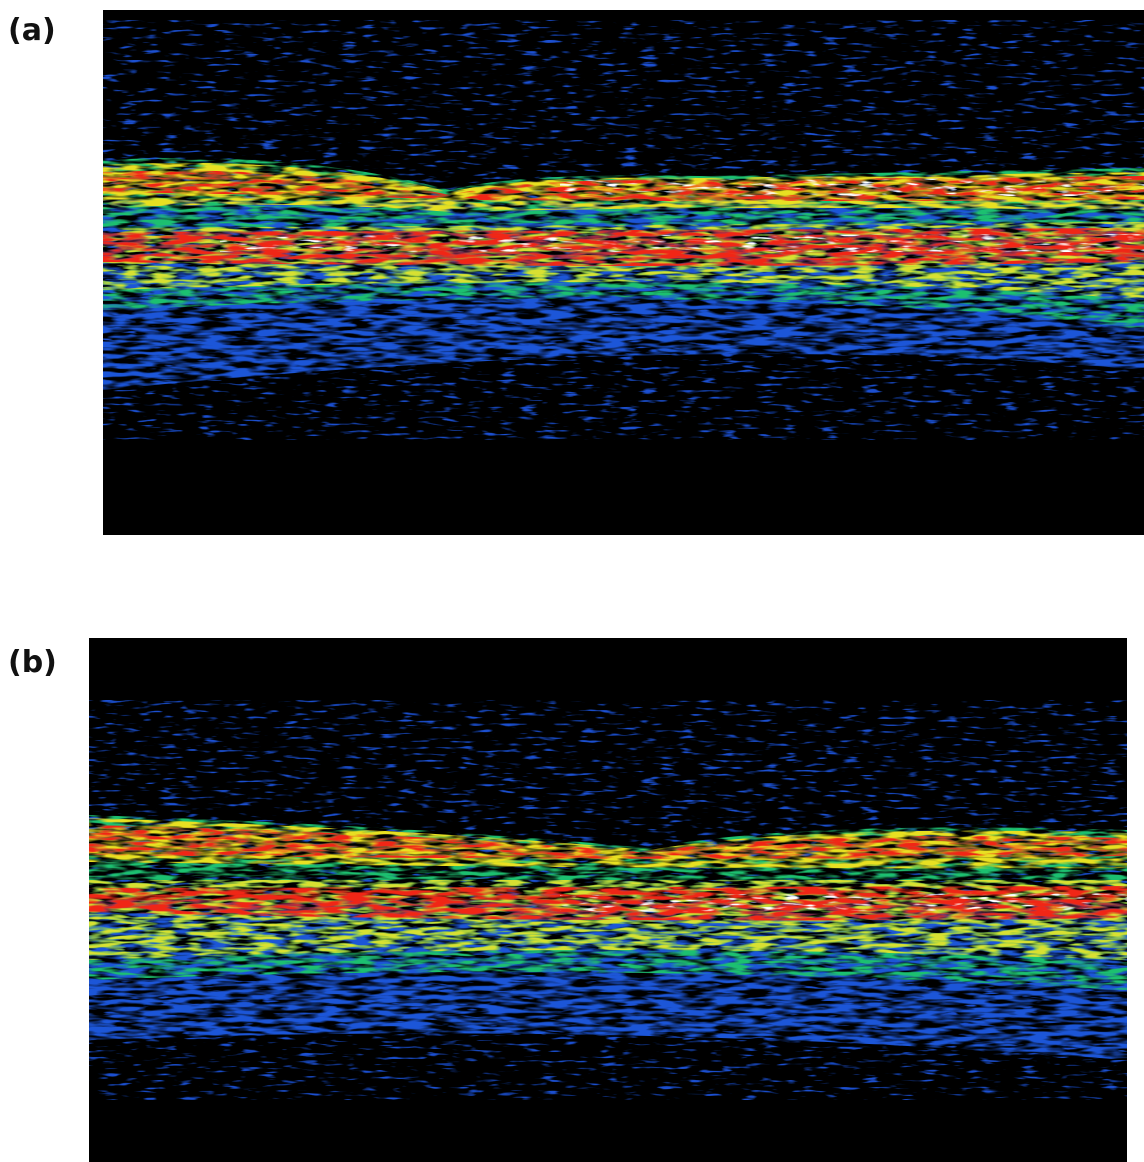 The height and width of the screenshot is (1162, 1144). Describe the element at coordinates (32, 662) in the screenshot. I see `panel-label: (b)` at that location.